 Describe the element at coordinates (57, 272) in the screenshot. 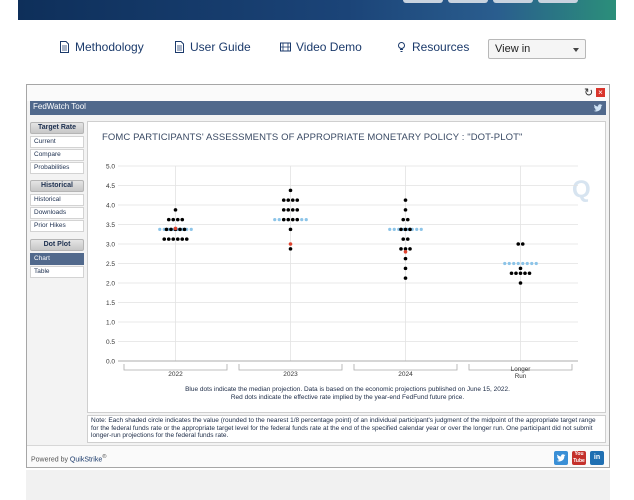

I see `sidebar-item-table: Table` at that location.